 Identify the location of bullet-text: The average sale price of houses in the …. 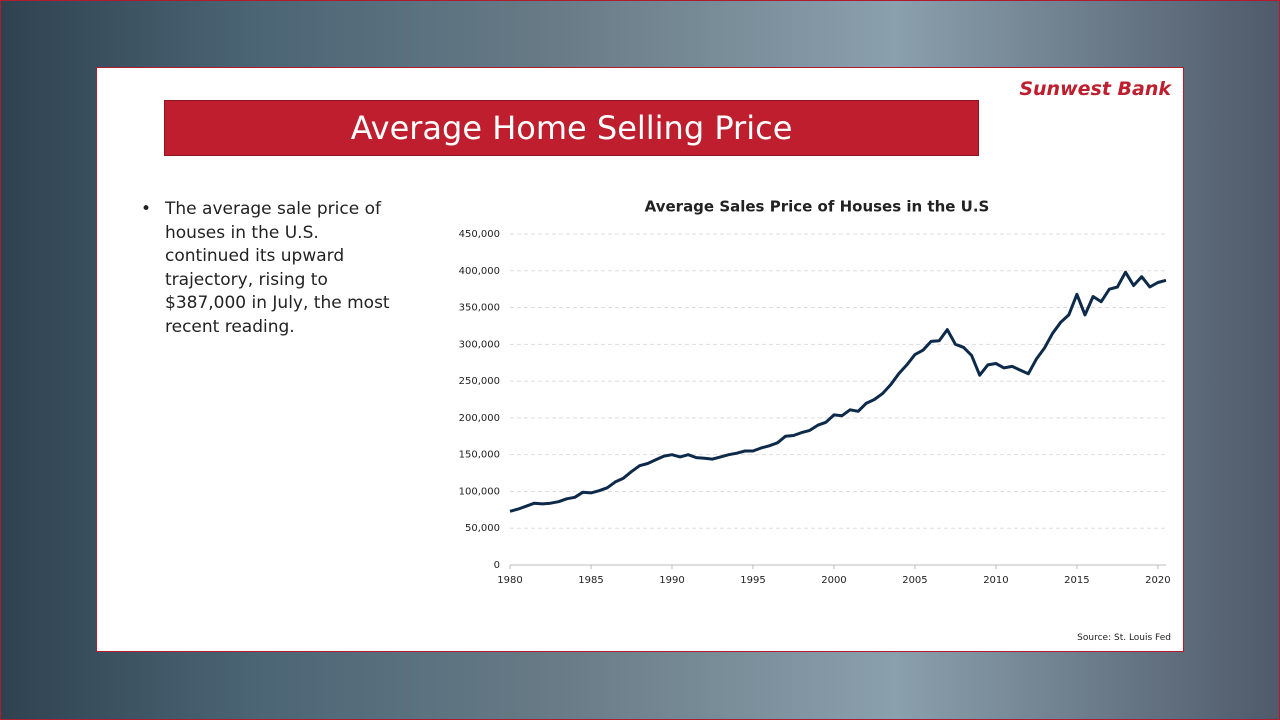
(273, 268).